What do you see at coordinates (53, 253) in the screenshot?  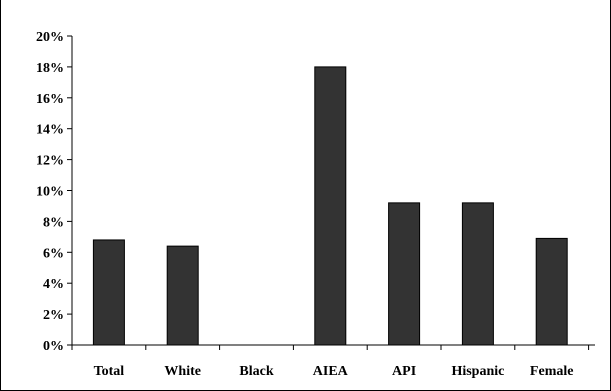 I see `y-tick-label: 6%` at bounding box center [53, 253].